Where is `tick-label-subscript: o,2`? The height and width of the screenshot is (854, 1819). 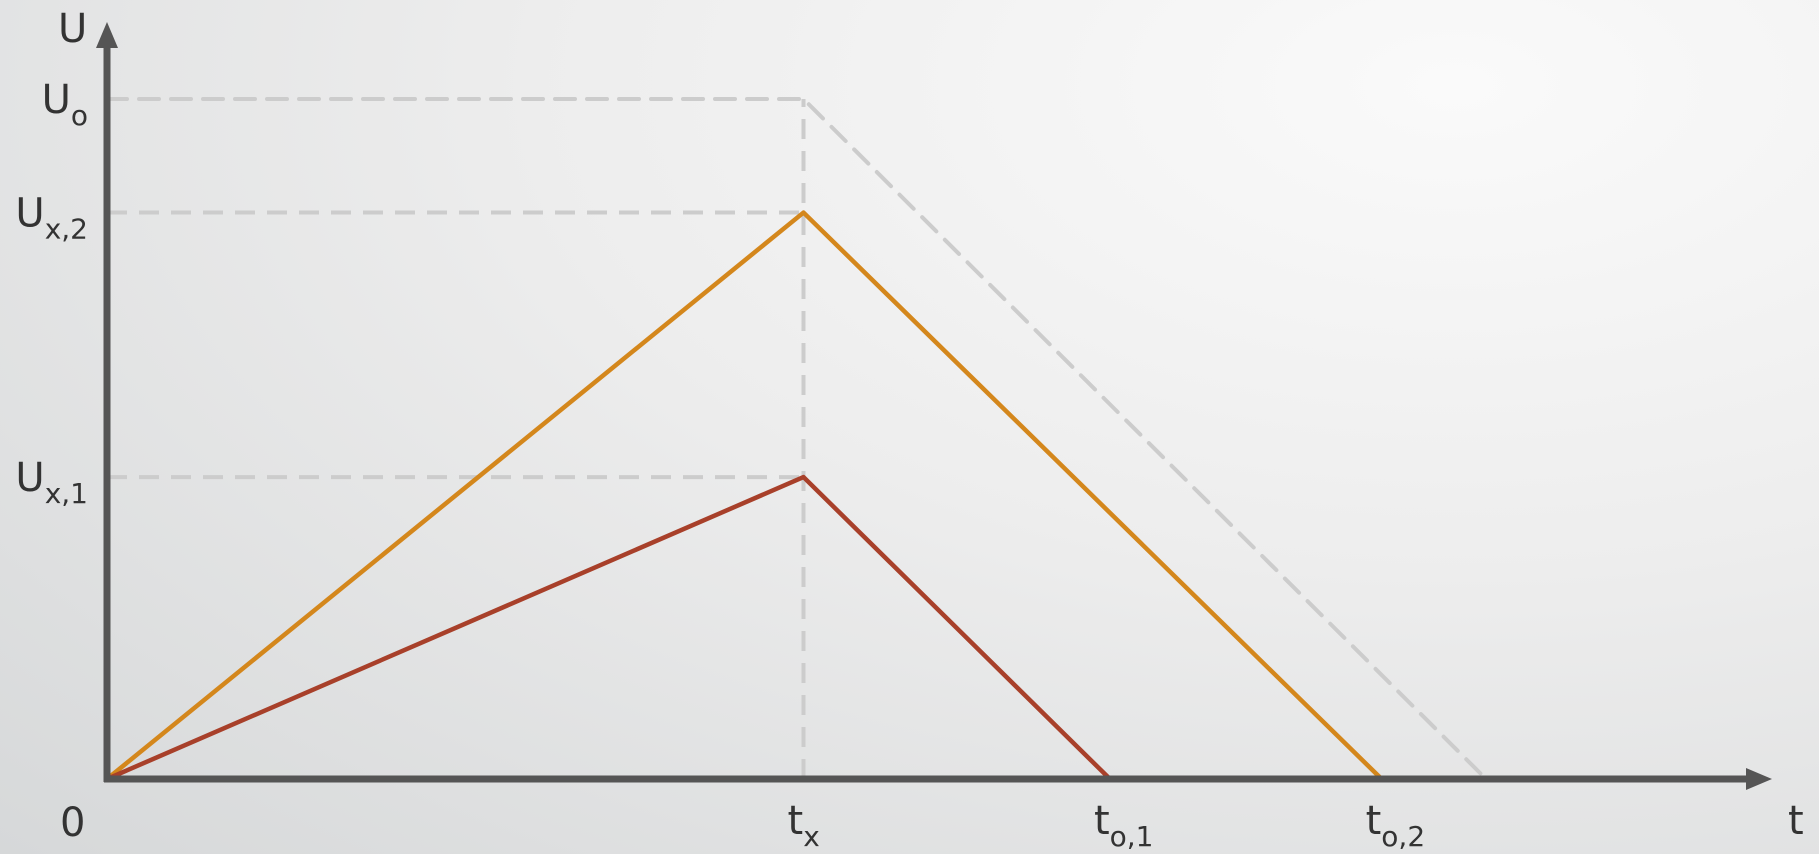 tick-label-subscript: o,2 is located at coordinates (1403, 836).